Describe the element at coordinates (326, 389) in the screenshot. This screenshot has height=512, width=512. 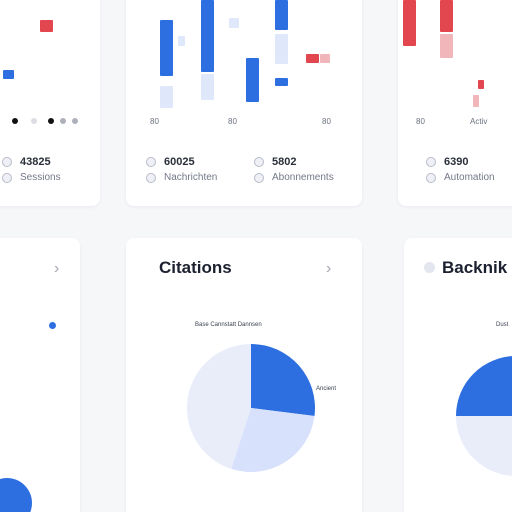
I see `legend-label: Ancient` at that location.